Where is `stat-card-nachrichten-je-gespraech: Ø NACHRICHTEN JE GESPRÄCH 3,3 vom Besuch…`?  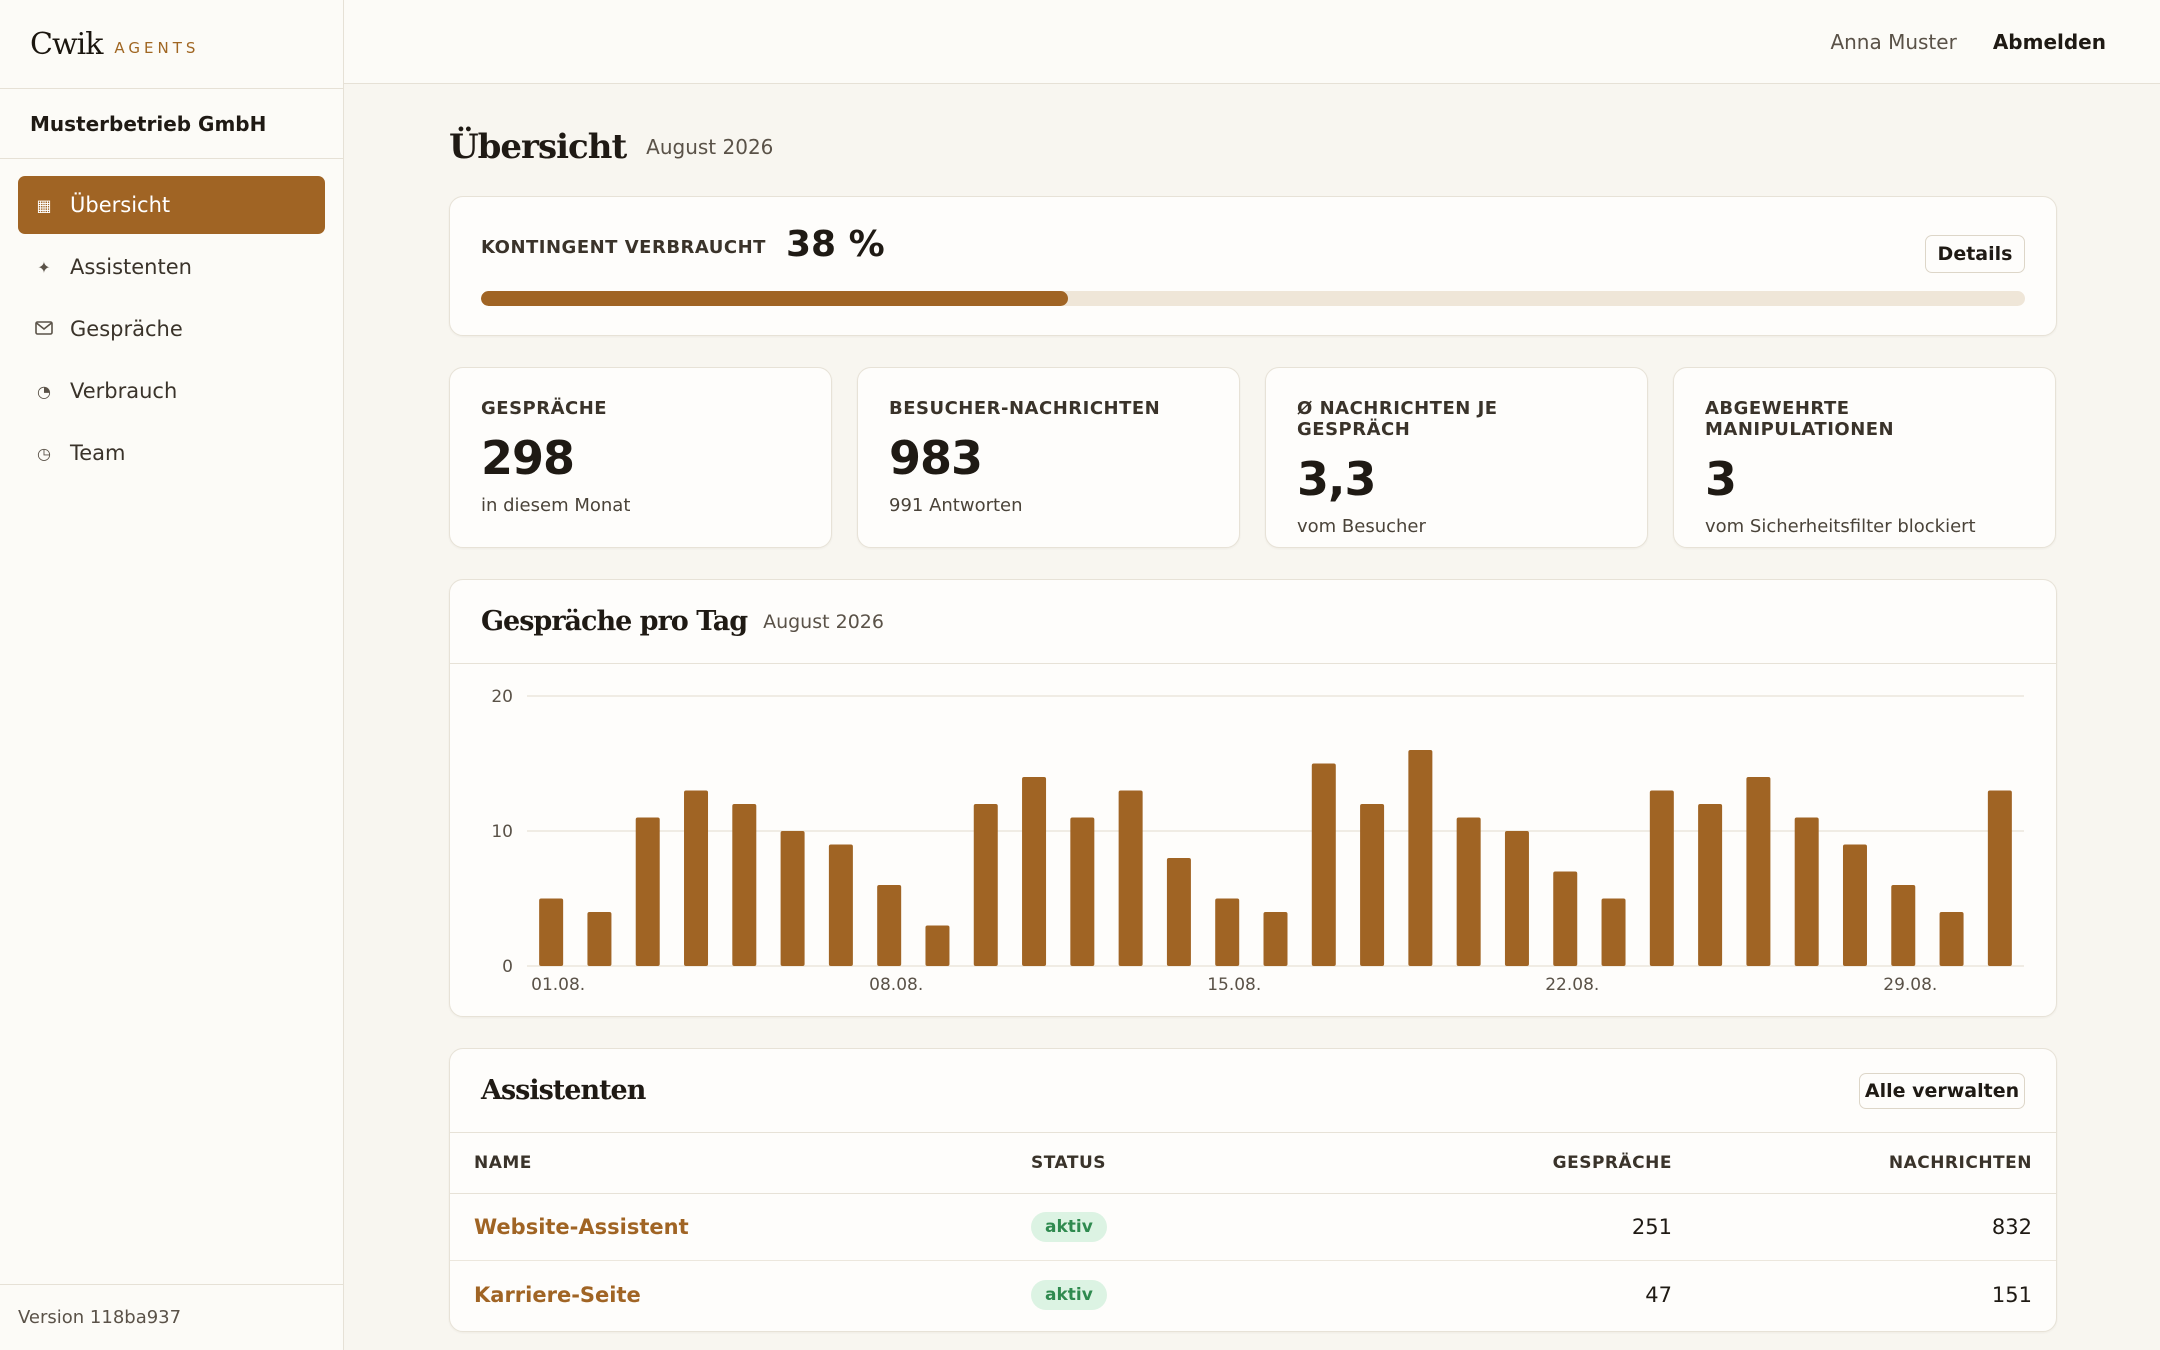
stat-card-nachrichten-je-gespraech: Ø NACHRICHTEN JE GESPRÄCH 3,3 vom Besuch… is located at coordinates (1456, 457).